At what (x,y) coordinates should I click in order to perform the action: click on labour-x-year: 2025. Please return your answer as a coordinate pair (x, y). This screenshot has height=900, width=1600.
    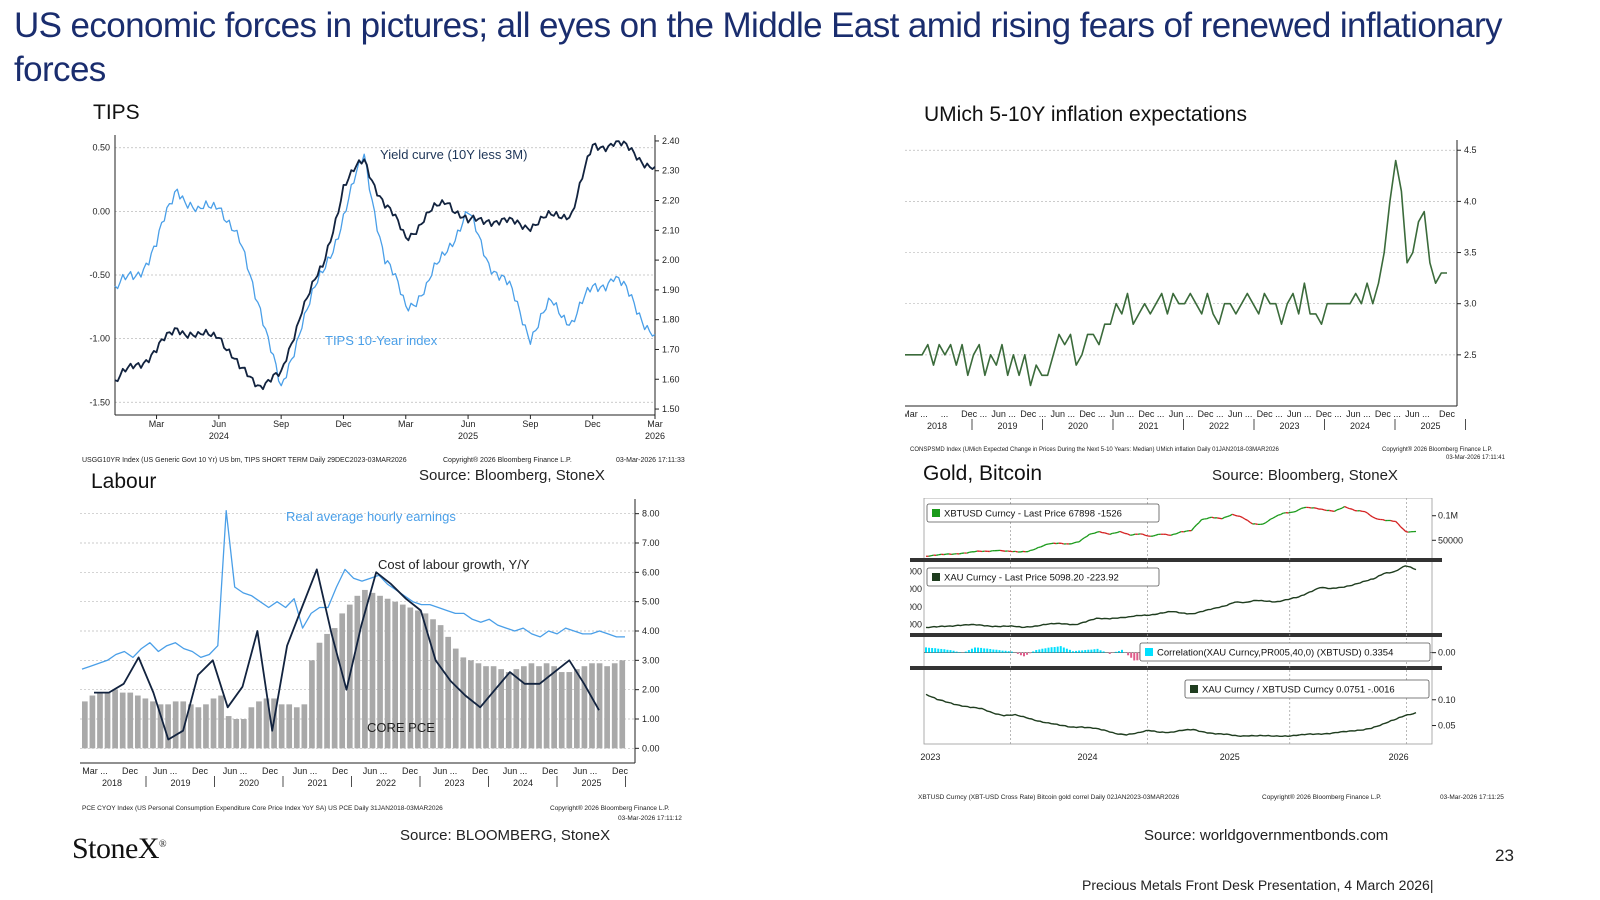
    Looking at the image, I should click on (591, 783).